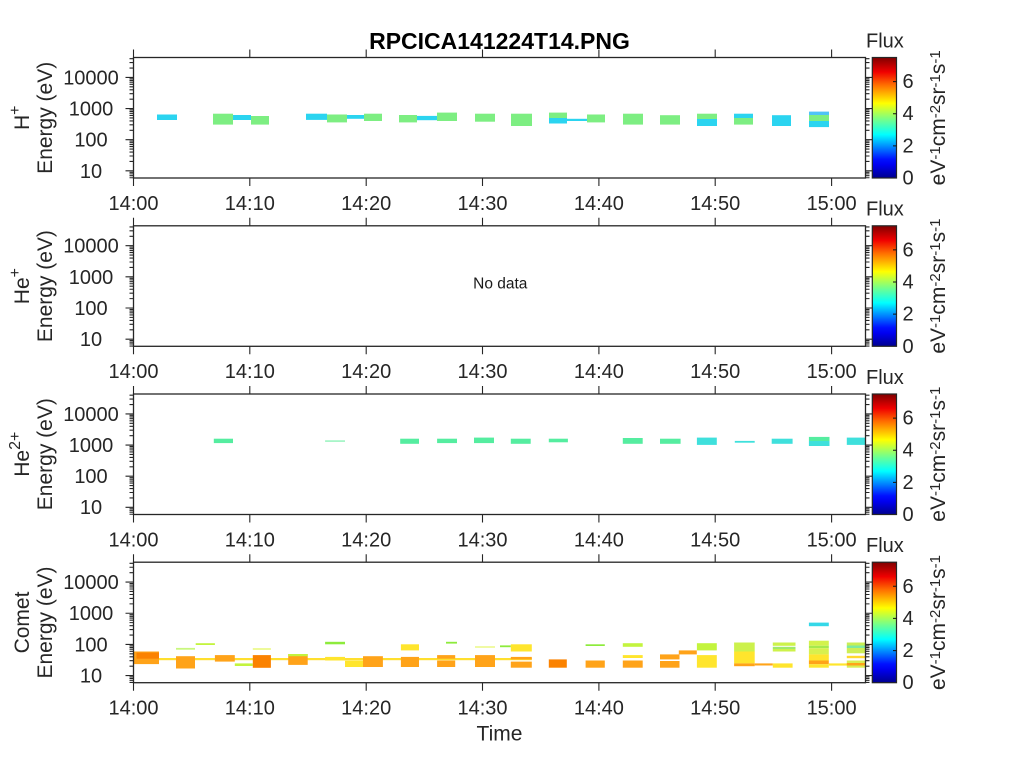 The width and height of the screenshot is (1024, 773). What do you see at coordinates (499, 41) in the screenshot?
I see `svg-text: RPCICA141224T14.PNG` at bounding box center [499, 41].